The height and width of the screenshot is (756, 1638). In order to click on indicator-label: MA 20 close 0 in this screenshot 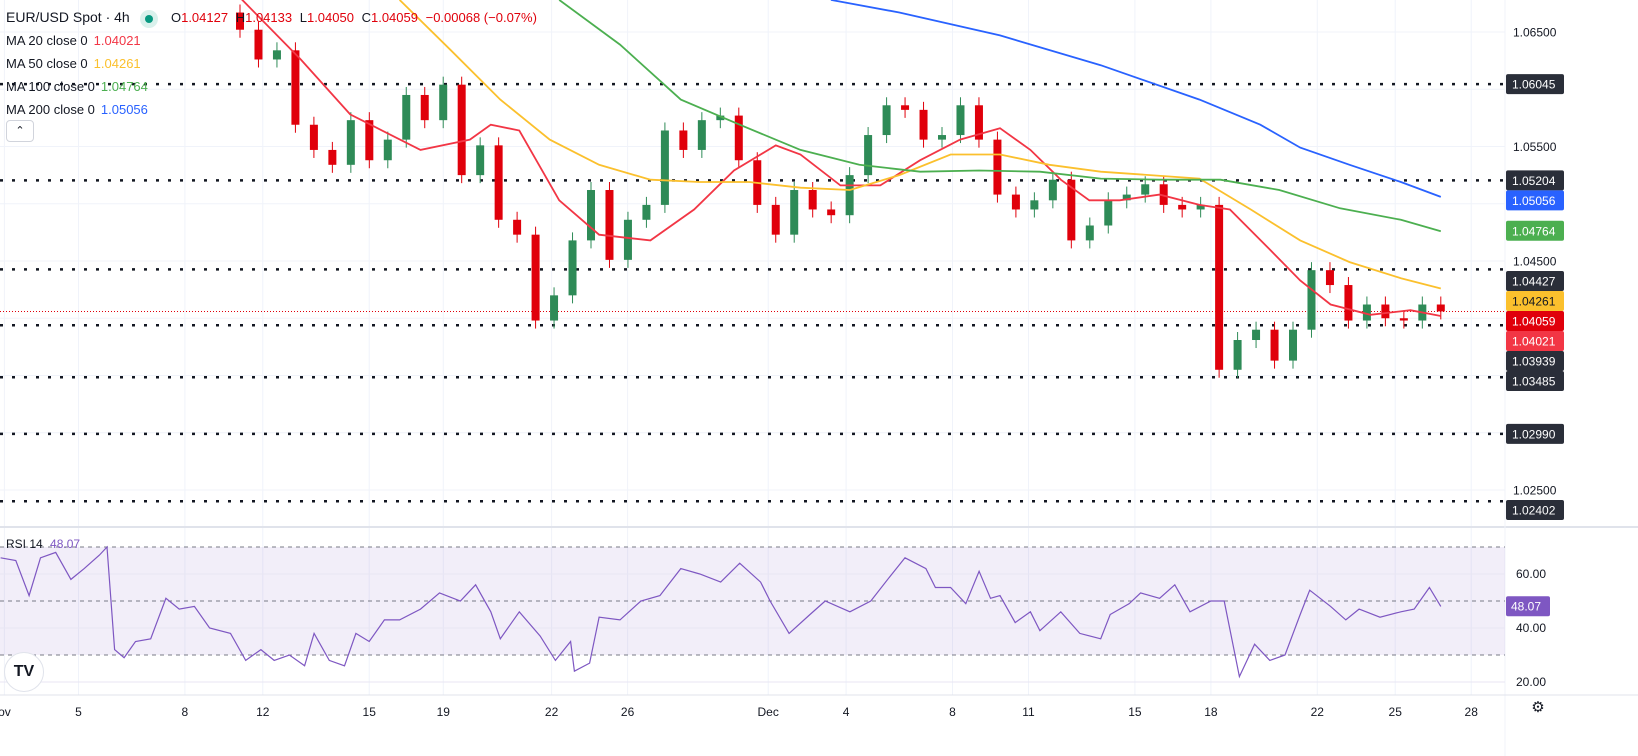, I will do `click(47, 40)`.